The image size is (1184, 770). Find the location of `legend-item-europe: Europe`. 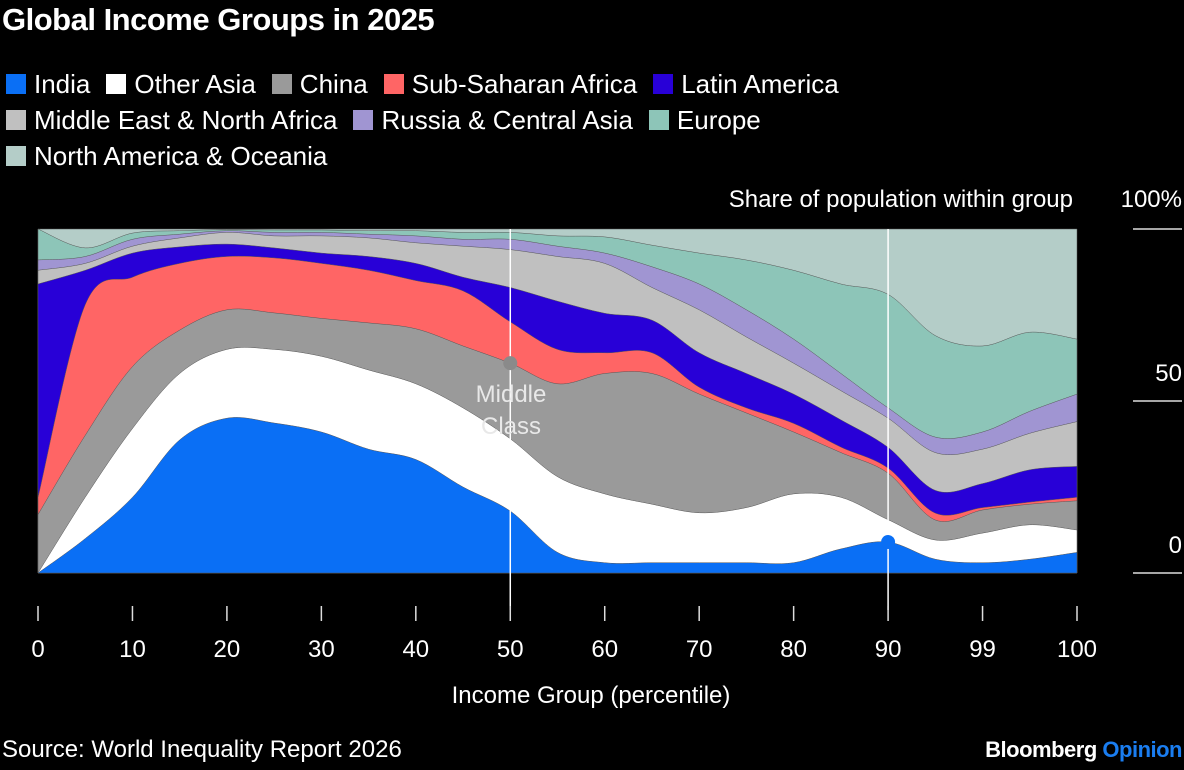

legend-item-europe: Europe is located at coordinates (704, 120).